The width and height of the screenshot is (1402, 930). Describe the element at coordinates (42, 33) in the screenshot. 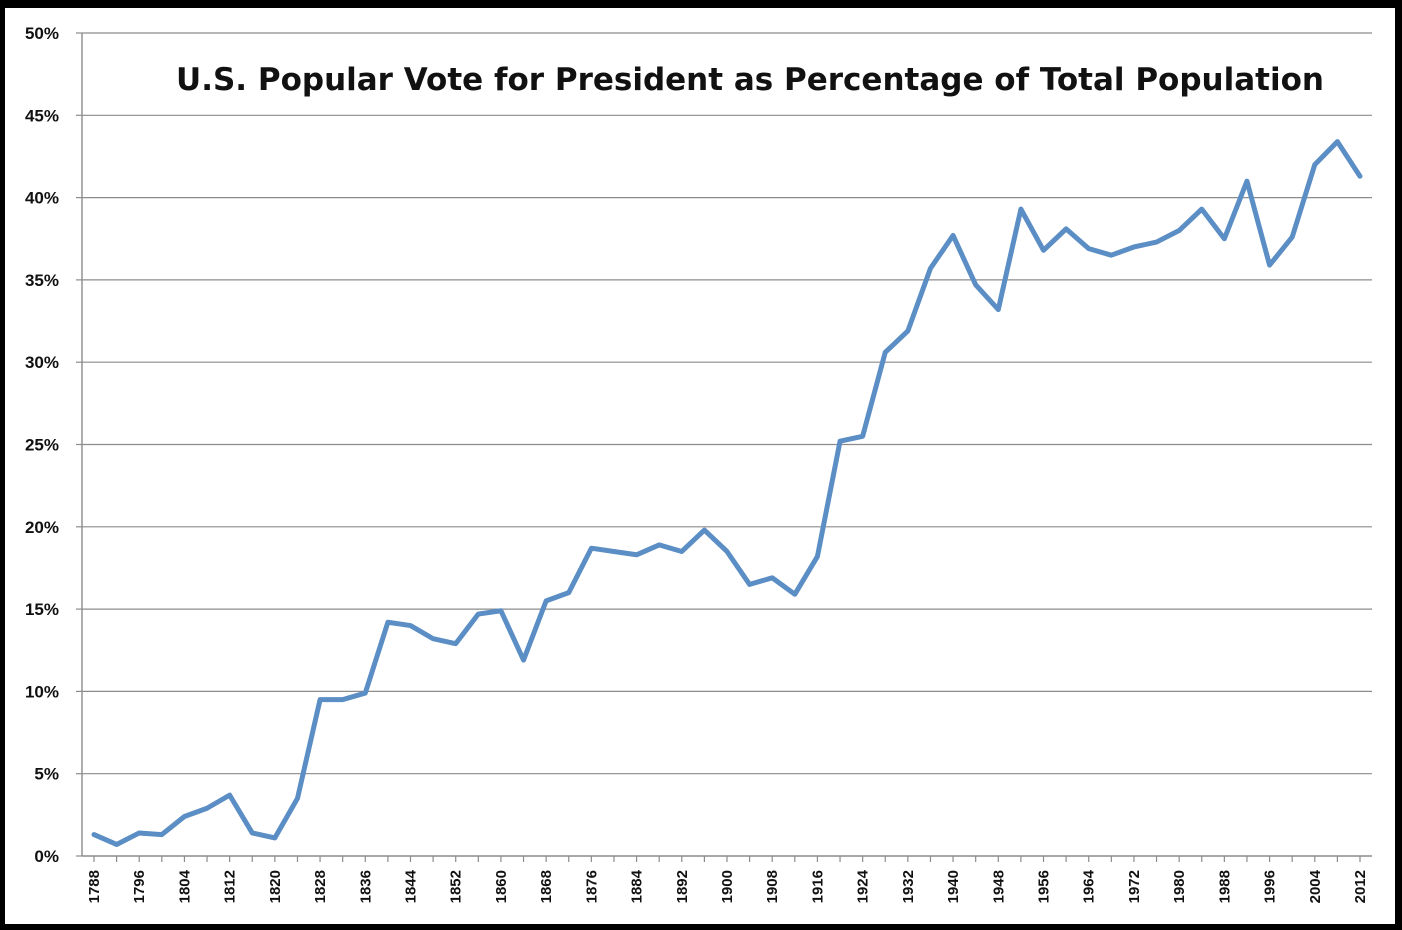

I see `y-tick-label: 50%` at that location.